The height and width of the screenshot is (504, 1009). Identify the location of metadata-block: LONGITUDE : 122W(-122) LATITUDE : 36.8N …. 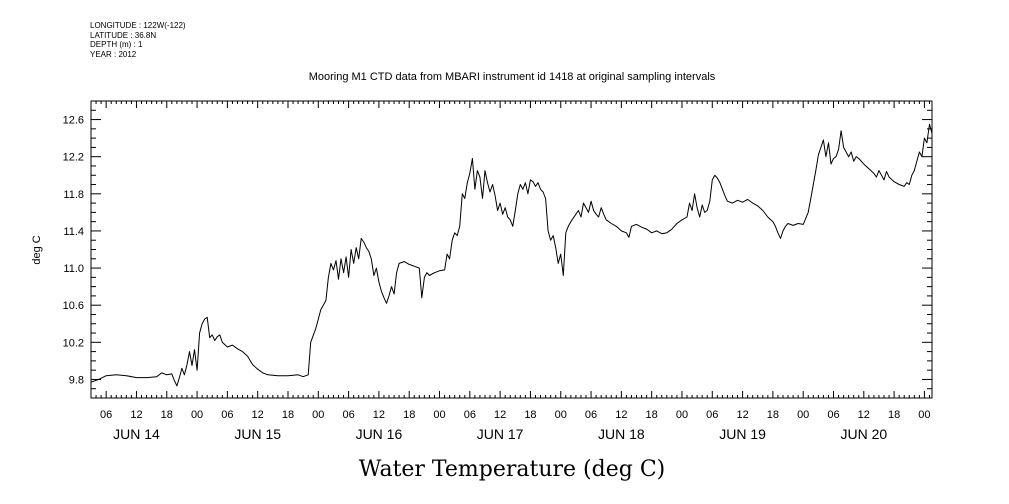
(138, 40).